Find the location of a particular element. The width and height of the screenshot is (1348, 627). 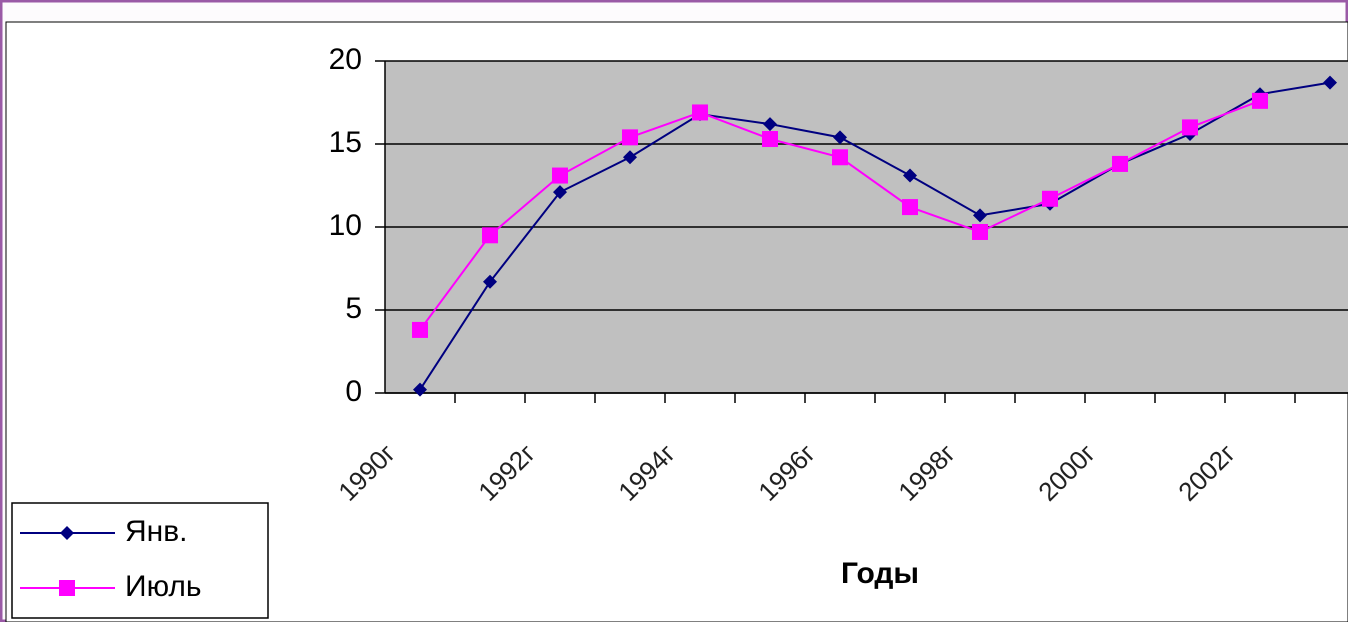

y-tick-label: 10 is located at coordinates (345, 225).